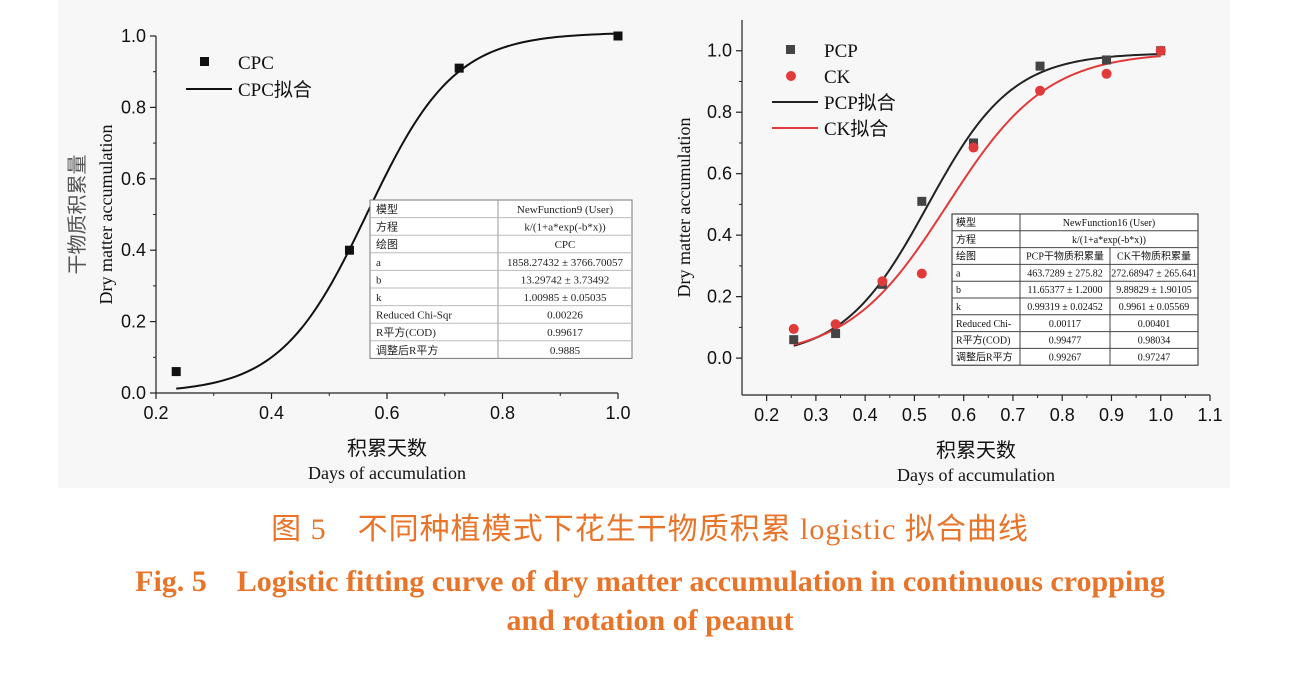 The image size is (1300, 678). I want to click on table-cell: 0.99477, so click(1065, 341).